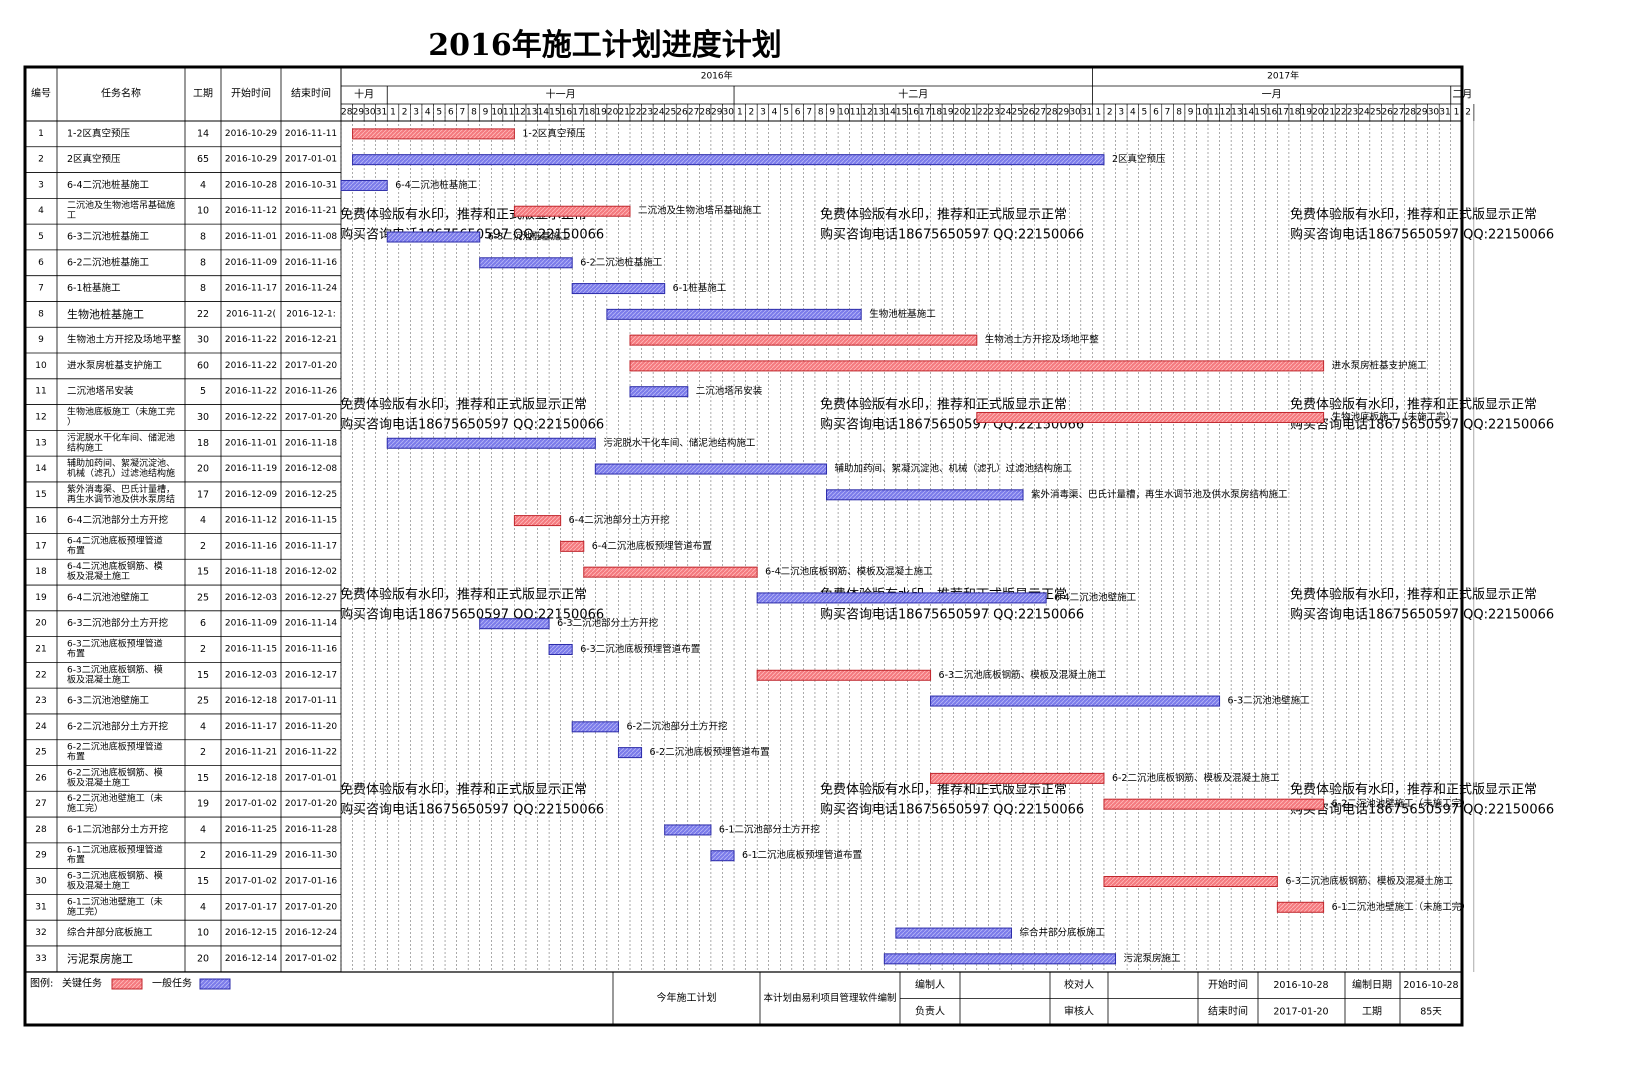 This screenshot has height=1071, width=1651. What do you see at coordinates (311, 753) in the screenshot?
I see `task-end: 2016-11-22` at bounding box center [311, 753].